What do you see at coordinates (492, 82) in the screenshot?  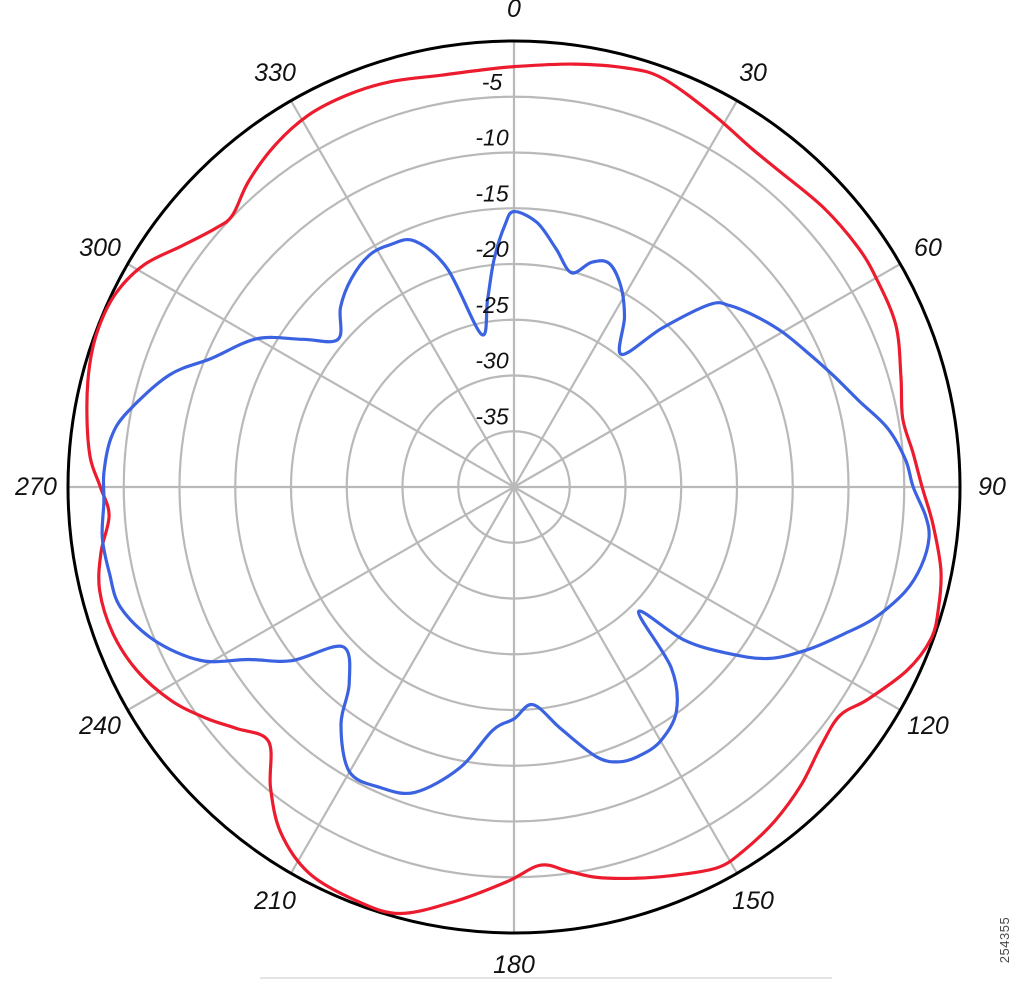 I see `ring-label--5: -5` at bounding box center [492, 82].